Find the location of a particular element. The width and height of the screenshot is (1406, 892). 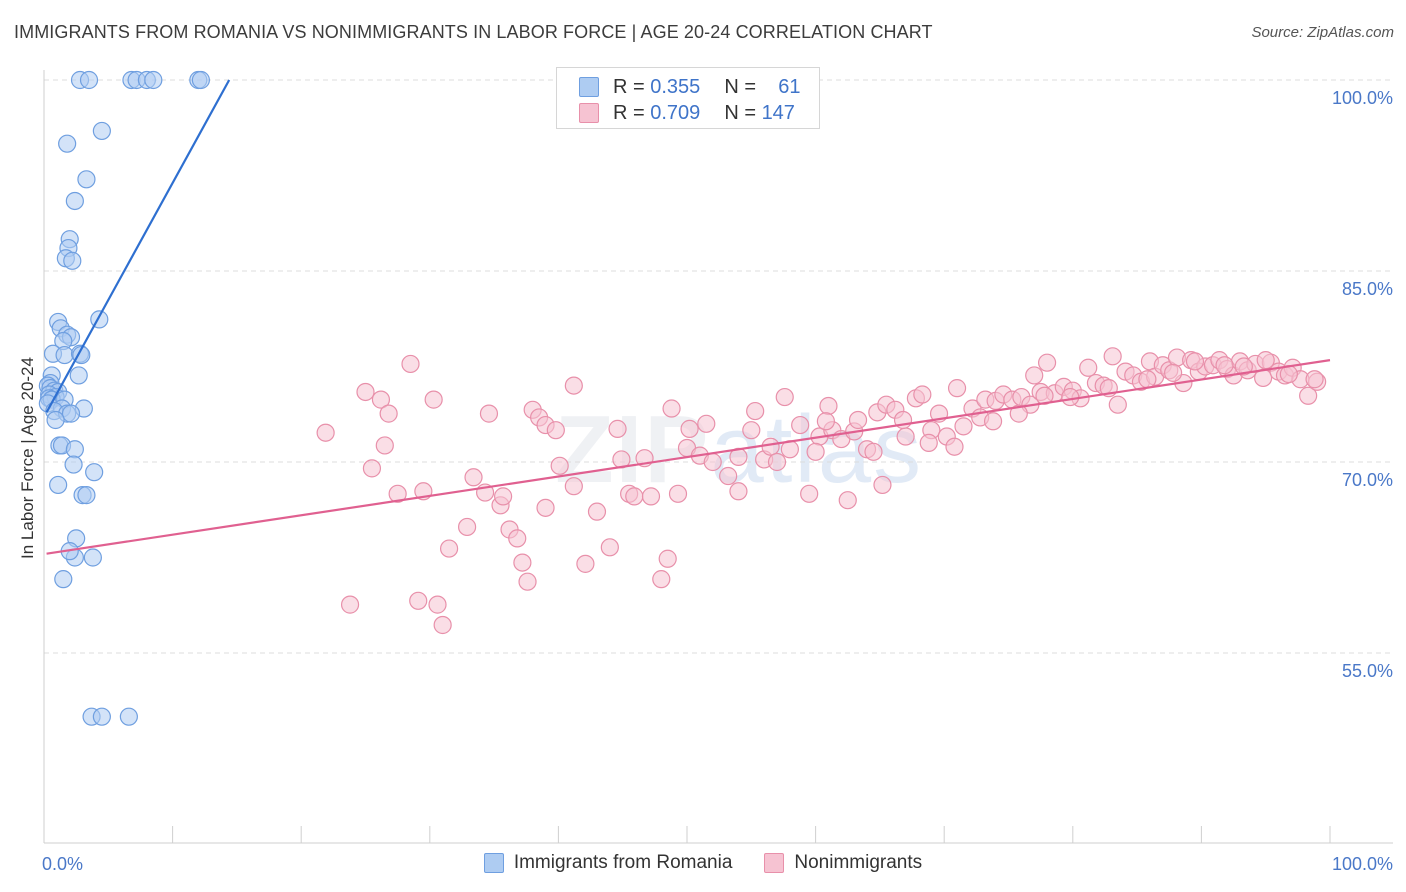

series-legend: Immigrants from Romania Nonimmigrants is located at coordinates (703, 863).